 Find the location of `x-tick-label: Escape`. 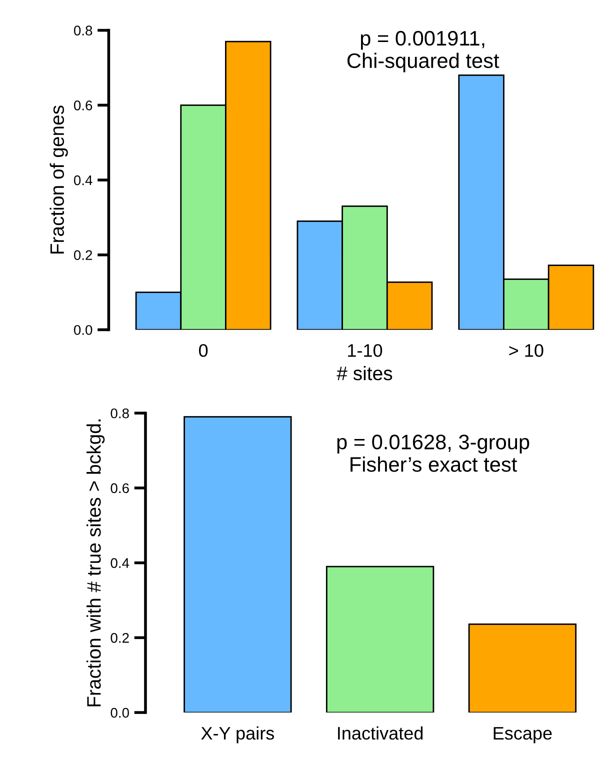

x-tick-label: Escape is located at coordinates (523, 735).